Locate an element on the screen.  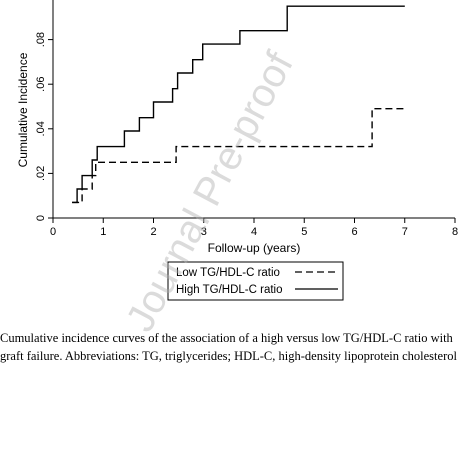
y-tick-label: 0 is located at coordinates (41, 218).